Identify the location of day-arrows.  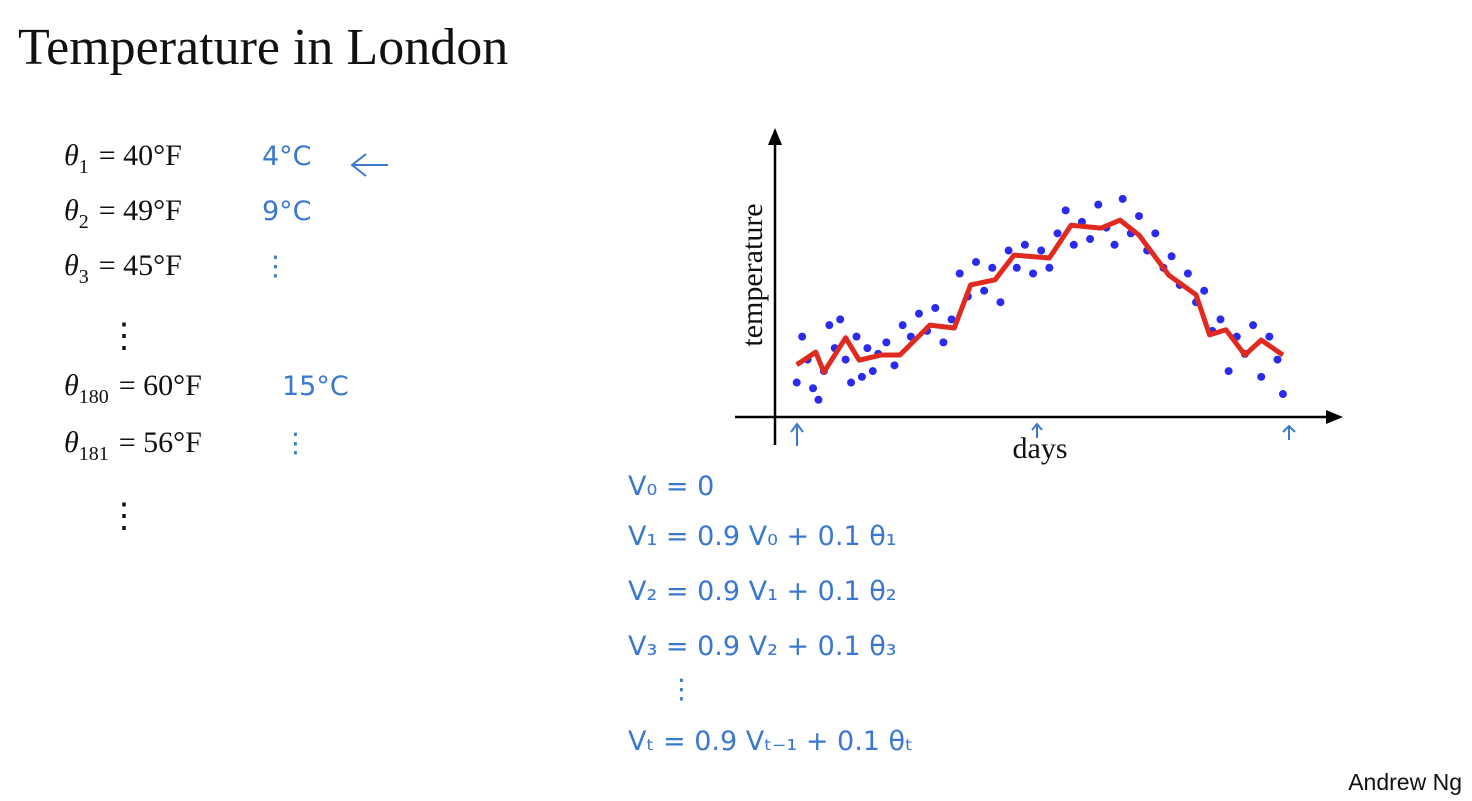
(1043, 434).